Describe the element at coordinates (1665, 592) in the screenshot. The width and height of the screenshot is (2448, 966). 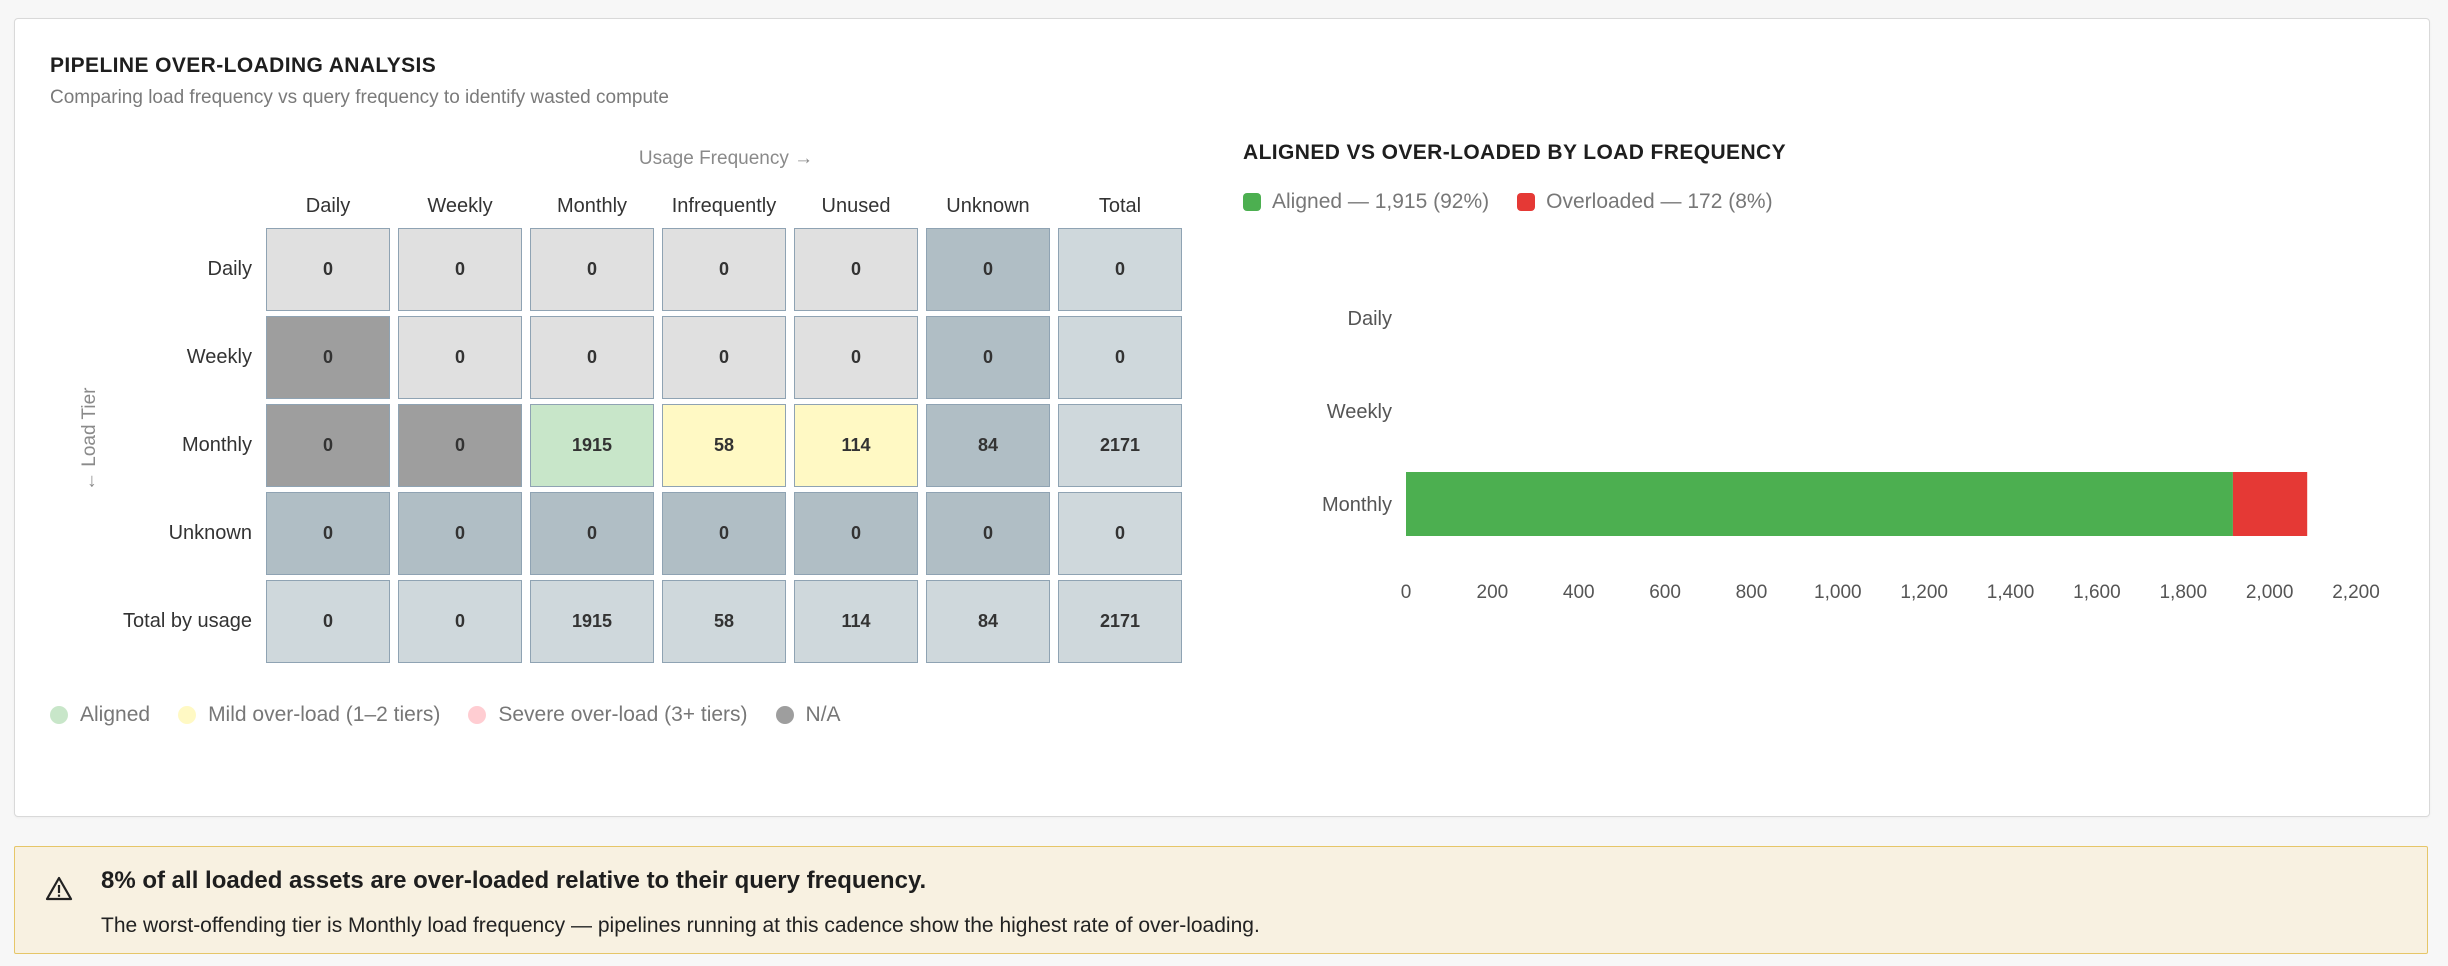
I see `x-tick-label: 600` at that location.